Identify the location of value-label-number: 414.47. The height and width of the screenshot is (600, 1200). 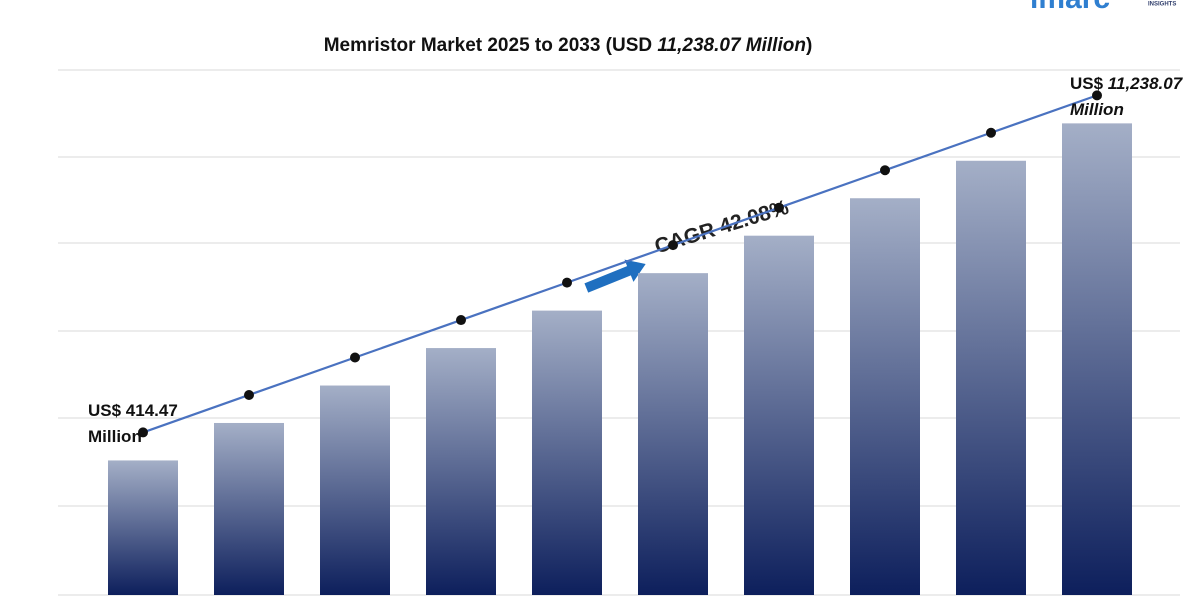
(152, 410).